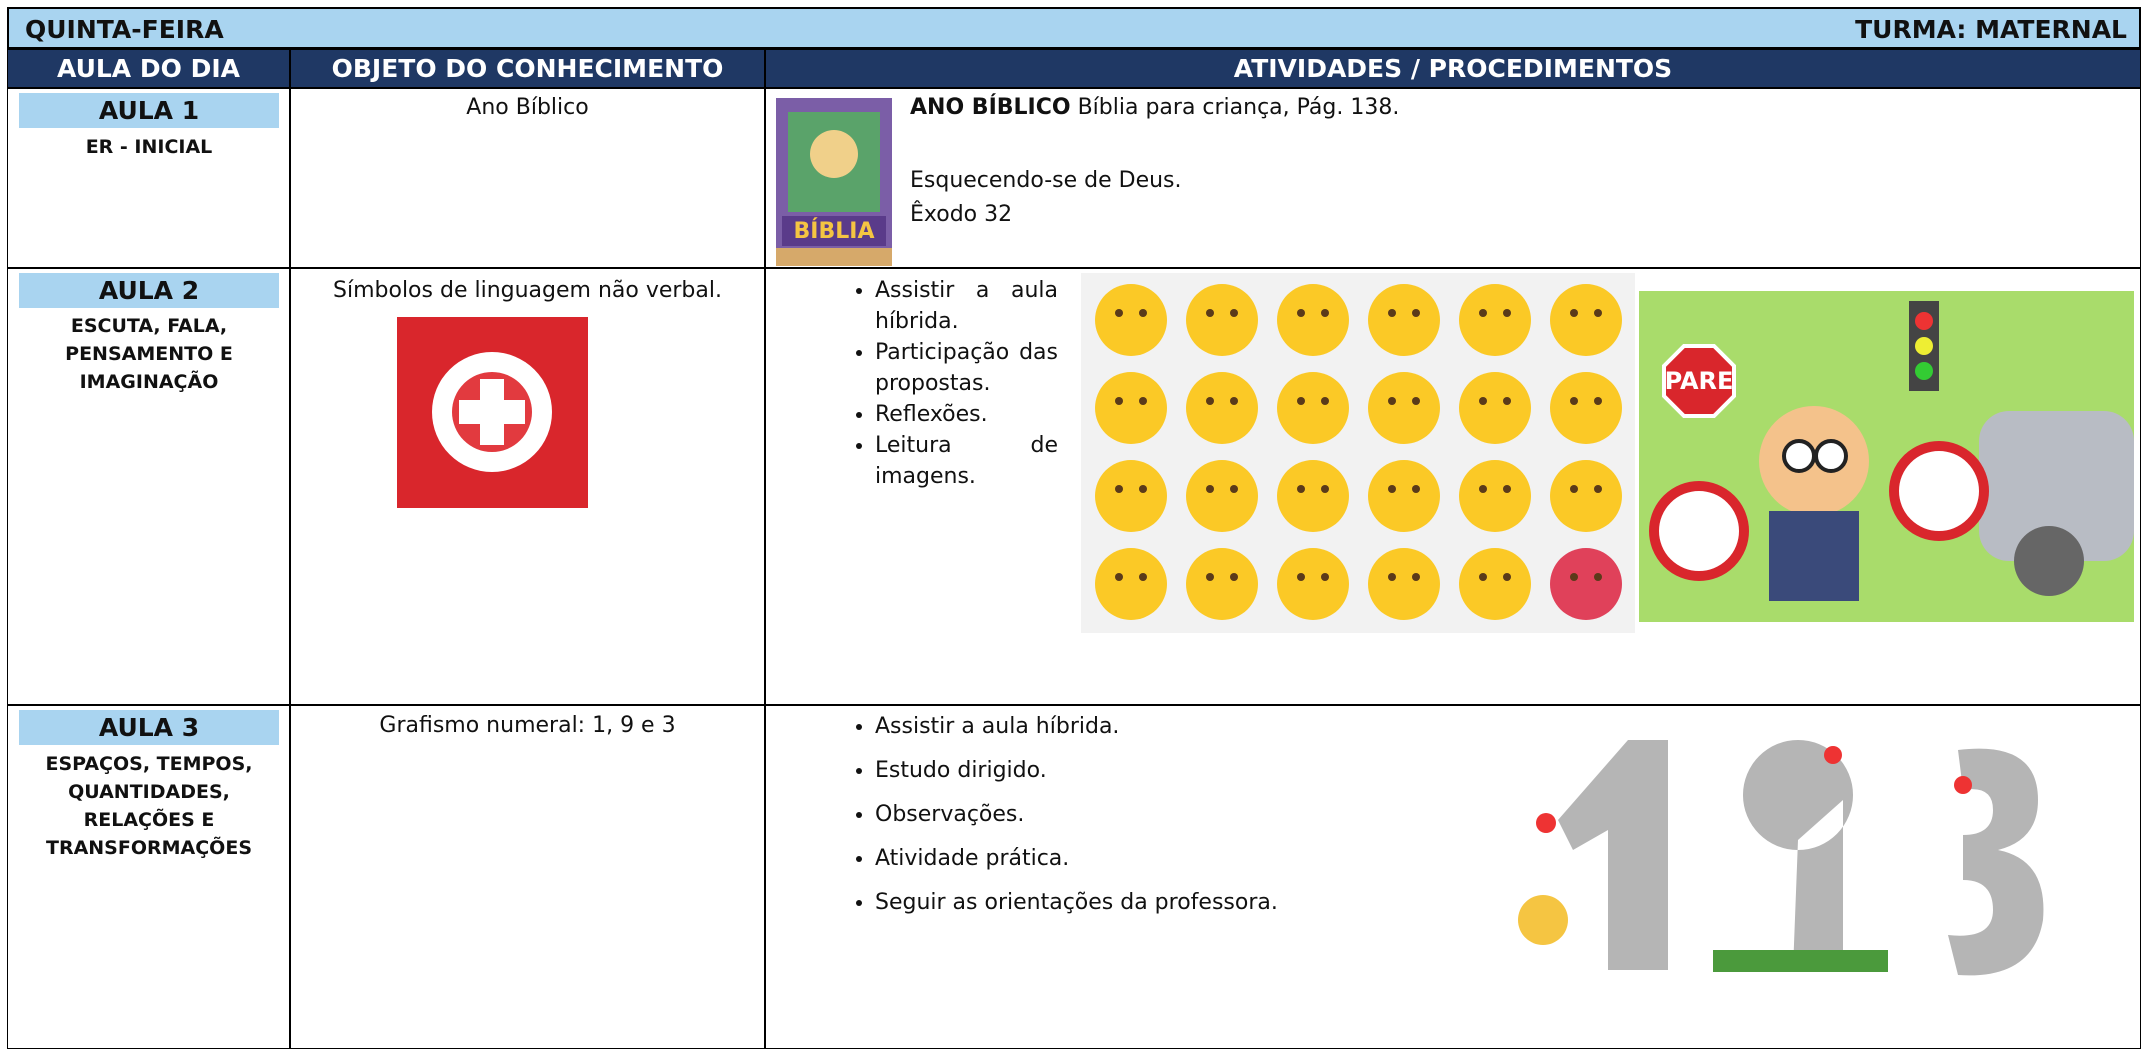 This screenshot has width=2145, height=1049. Describe the element at coordinates (990, 107) in the screenshot. I see `activity-title: ANO BÍBLICO` at that location.